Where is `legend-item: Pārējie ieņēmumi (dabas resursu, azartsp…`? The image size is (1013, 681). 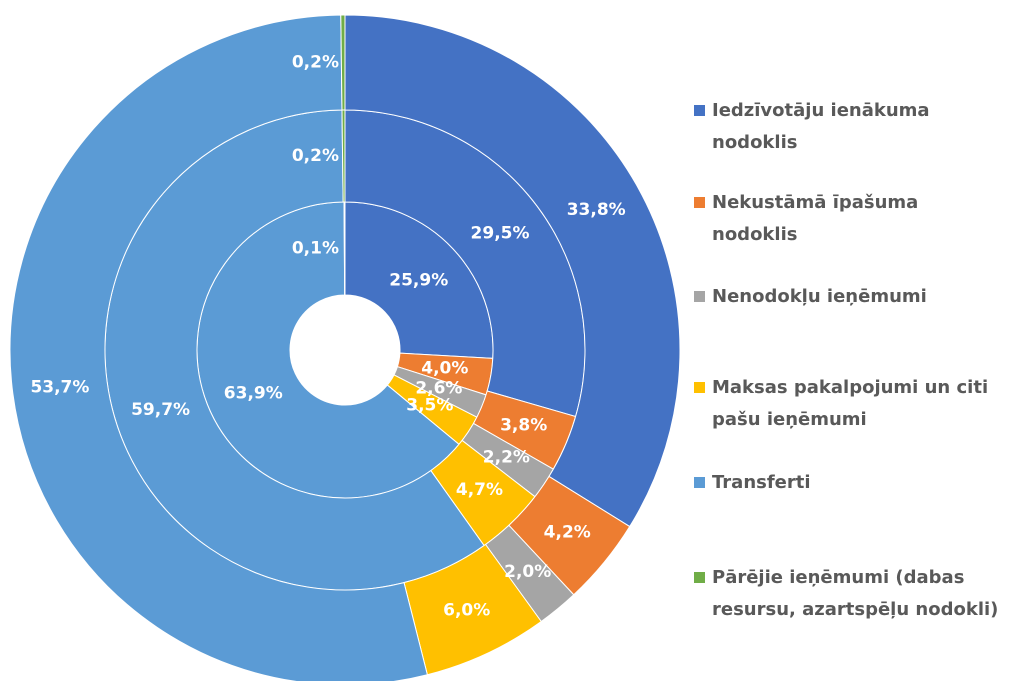
legend-item: Pārējie ieņēmumi (dabas resursu, azartsp… is located at coordinates (849, 594).